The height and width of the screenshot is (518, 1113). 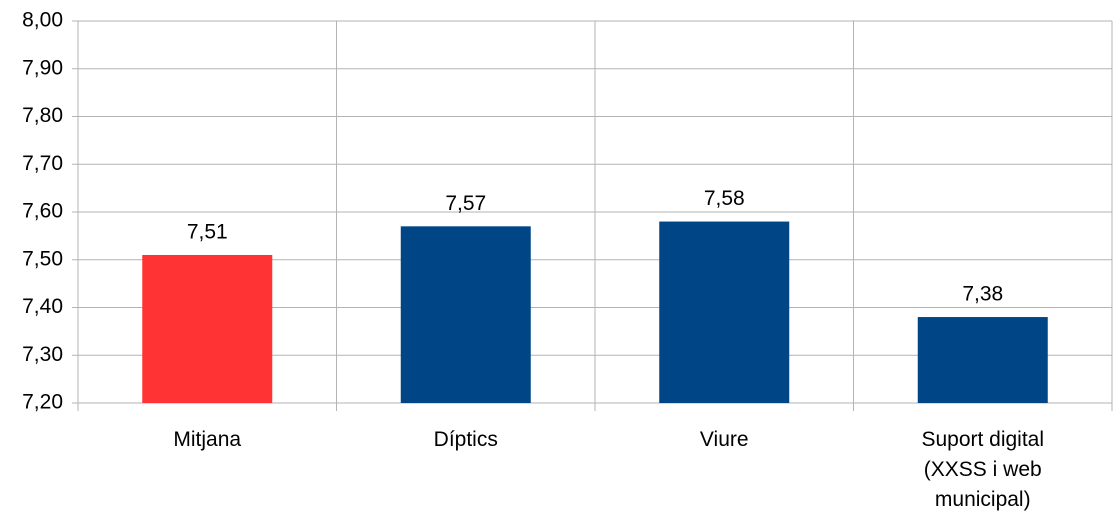 I want to click on x-tick-label: Díptics, so click(x=465, y=439).